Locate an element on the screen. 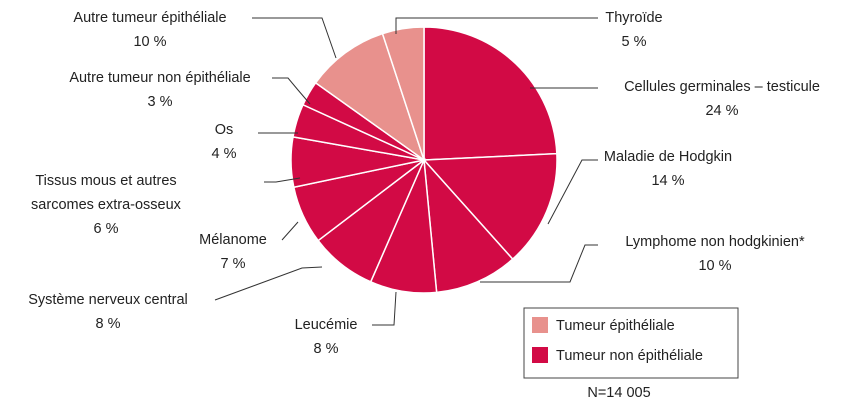 This screenshot has width=846, height=405. category-label: Maladie de Hodgkin is located at coordinates (668, 157).